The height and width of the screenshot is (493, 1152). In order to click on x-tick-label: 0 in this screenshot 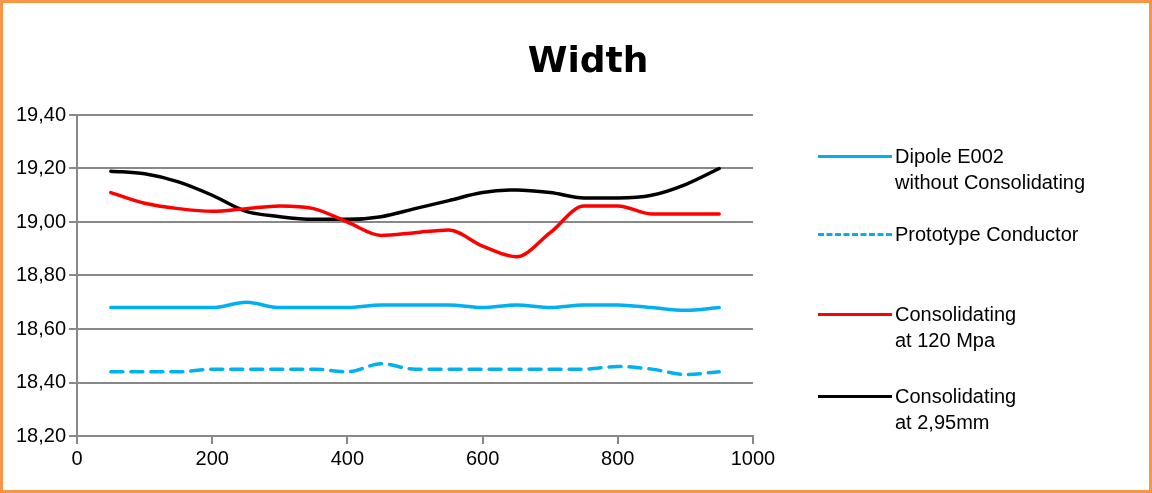, I will do `click(77, 457)`.